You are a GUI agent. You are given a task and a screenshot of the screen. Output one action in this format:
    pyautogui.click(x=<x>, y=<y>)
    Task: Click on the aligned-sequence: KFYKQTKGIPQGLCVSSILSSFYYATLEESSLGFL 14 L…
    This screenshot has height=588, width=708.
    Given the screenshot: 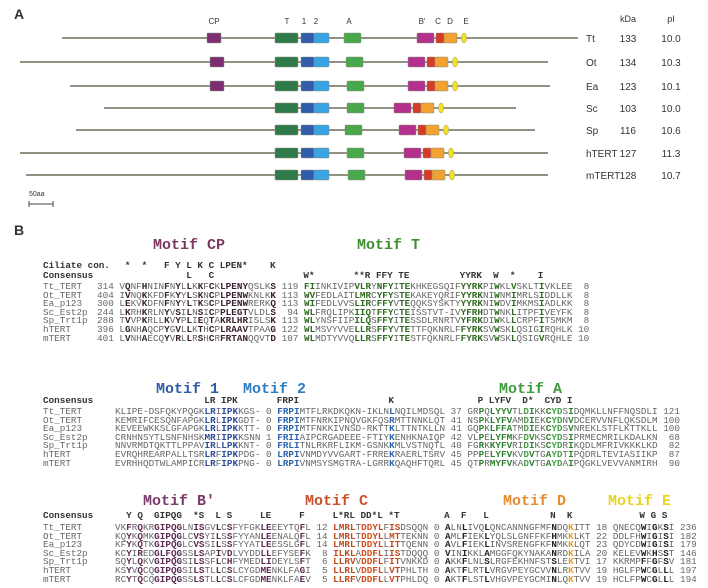 What is the action you would take?
    pyautogui.click(x=406, y=545)
    